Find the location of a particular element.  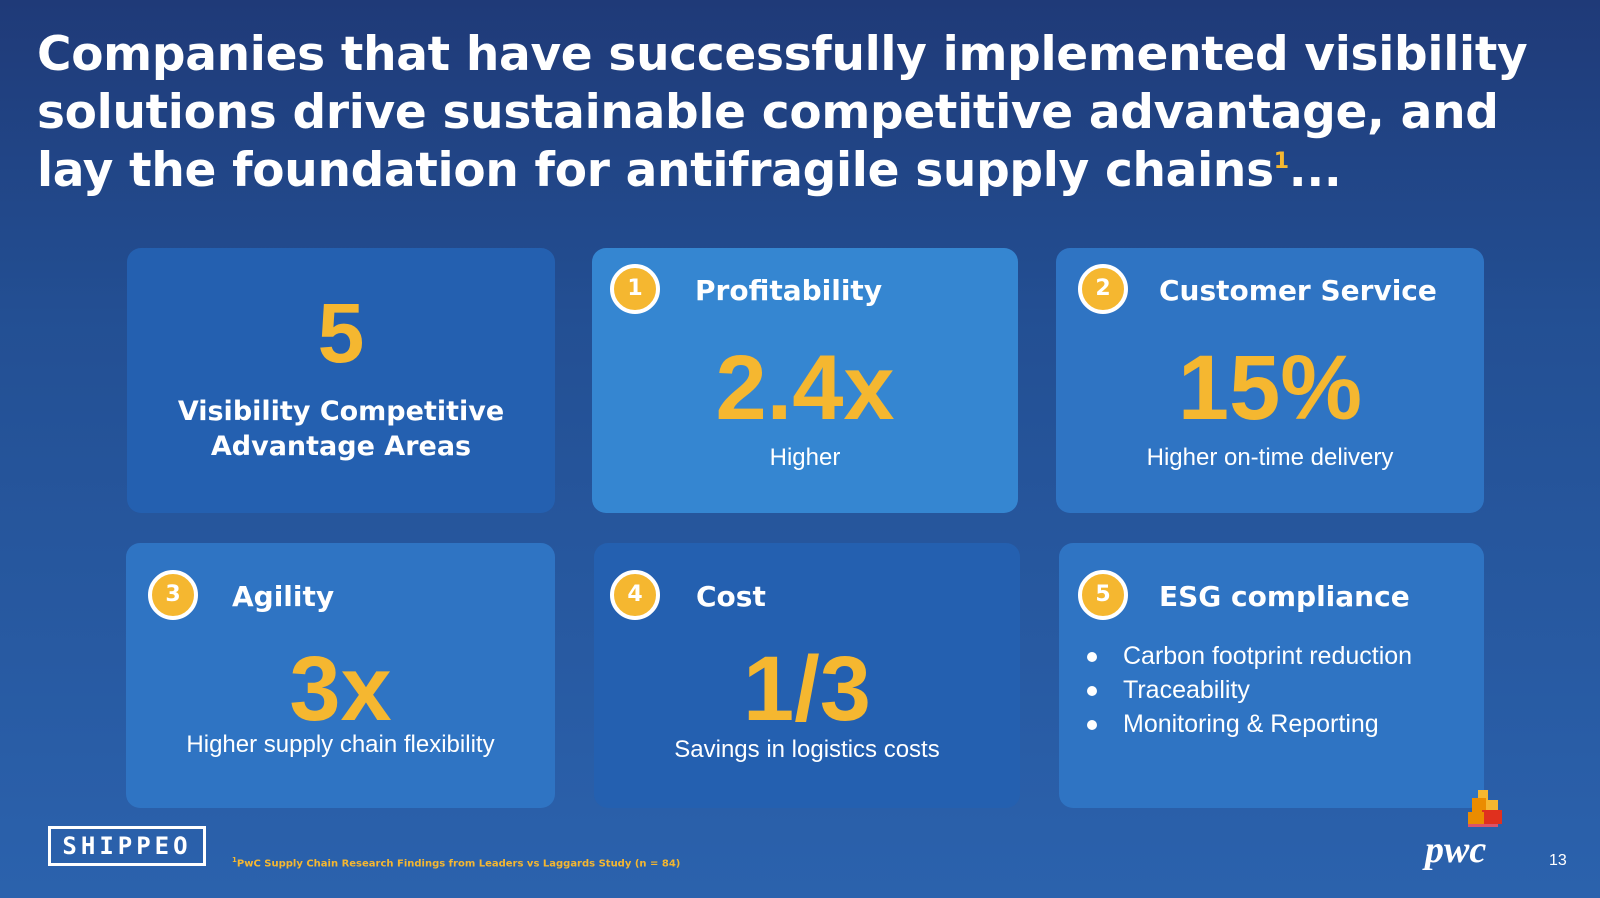

intro-card: 5 Visibility Competitive Advantage Areas is located at coordinates (341, 380).